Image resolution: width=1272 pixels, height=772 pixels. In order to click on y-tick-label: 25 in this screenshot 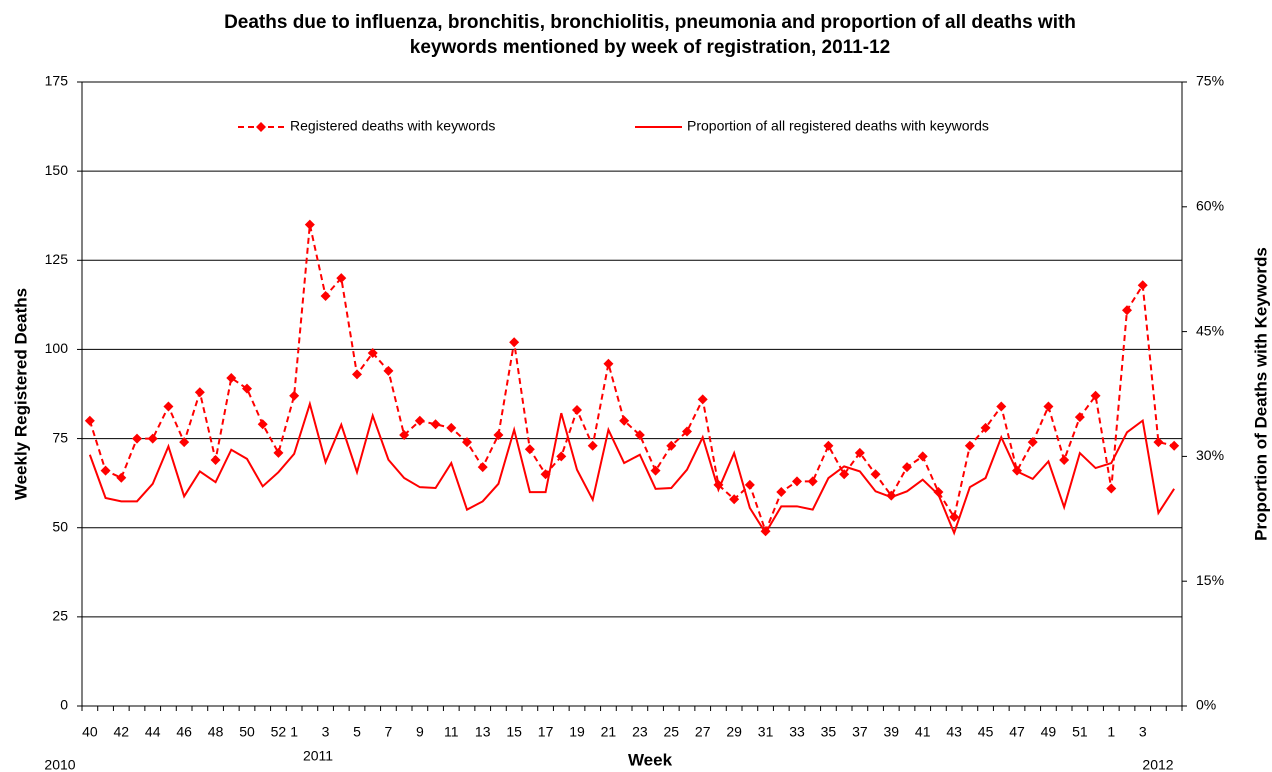, I will do `click(60, 616)`.